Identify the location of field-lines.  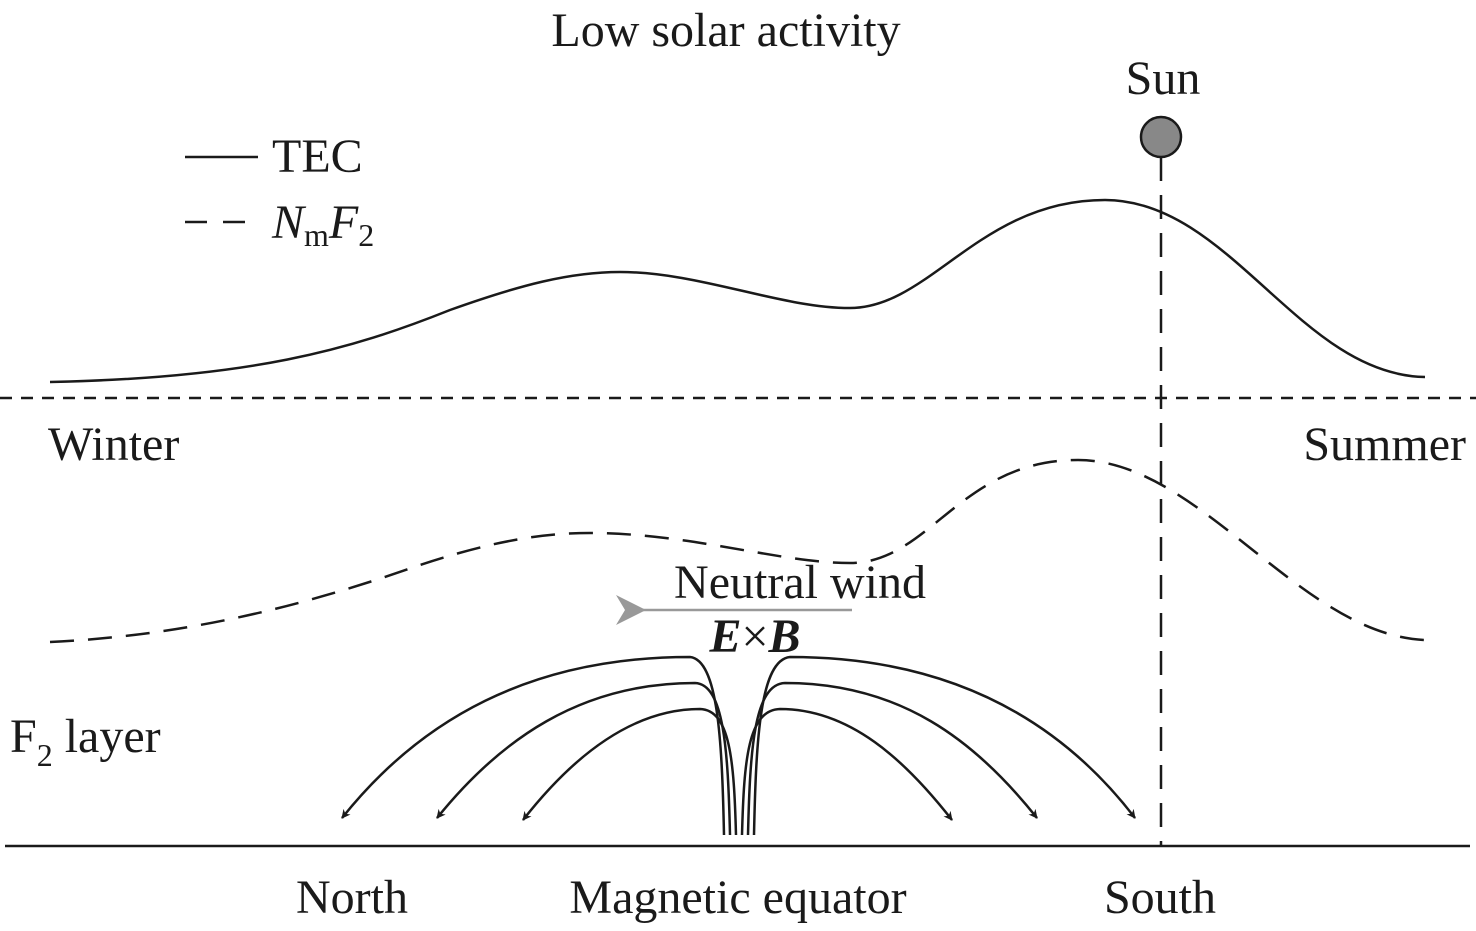
(738, 745).